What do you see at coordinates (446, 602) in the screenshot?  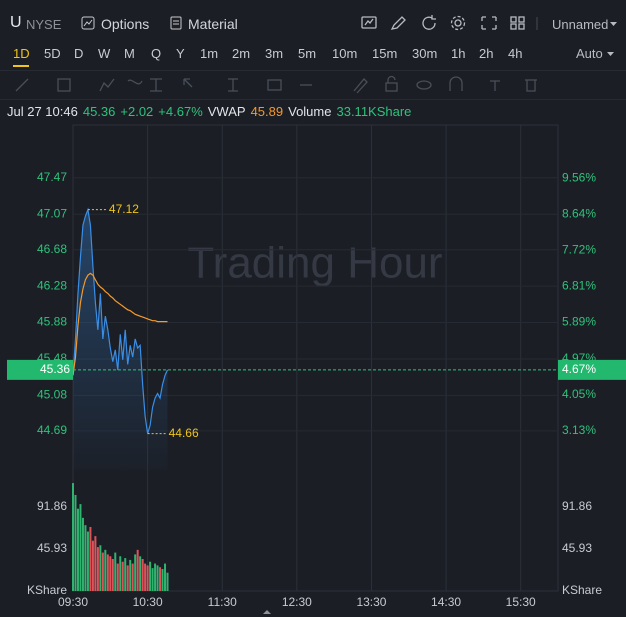 I see `x-tick-label: 14:30` at bounding box center [446, 602].